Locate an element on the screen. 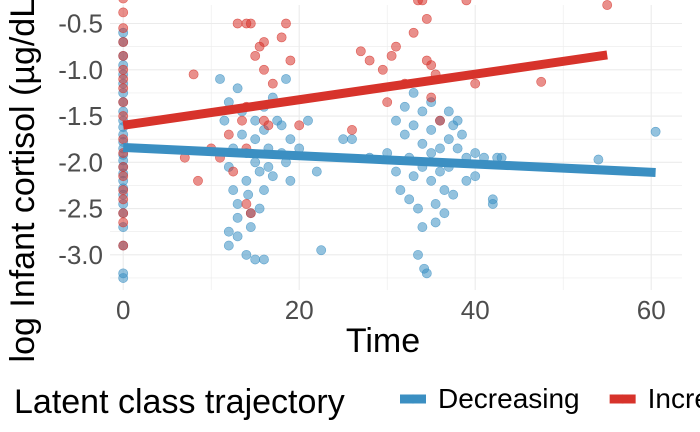  trend-line-increasing is located at coordinates (365, 90).